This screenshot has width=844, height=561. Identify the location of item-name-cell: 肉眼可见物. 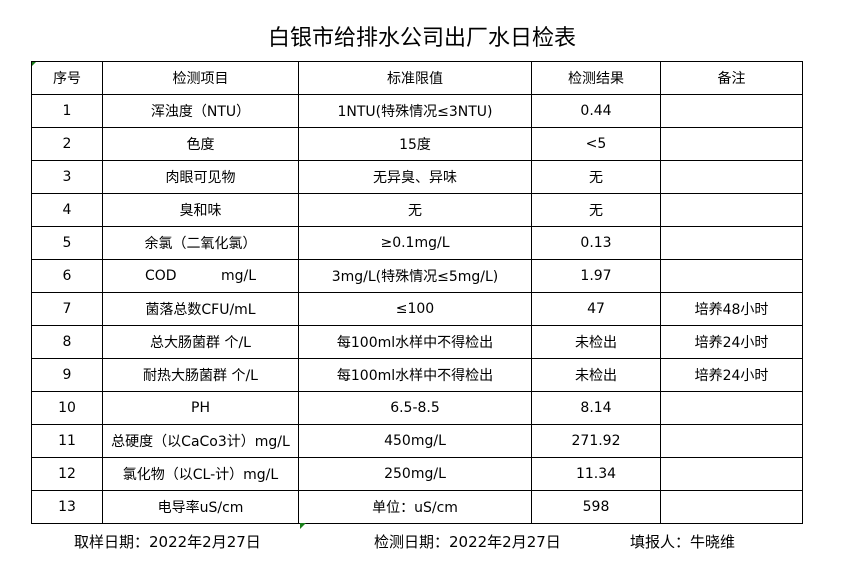
(200, 177).